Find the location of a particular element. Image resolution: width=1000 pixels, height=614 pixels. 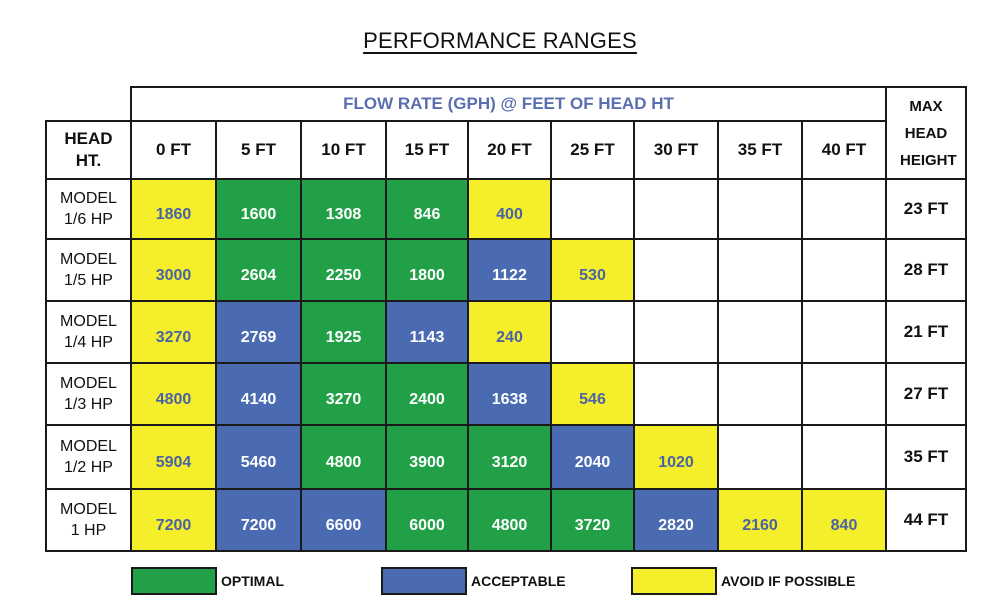

max-head-height-value: 27 FT is located at coordinates (926, 394).